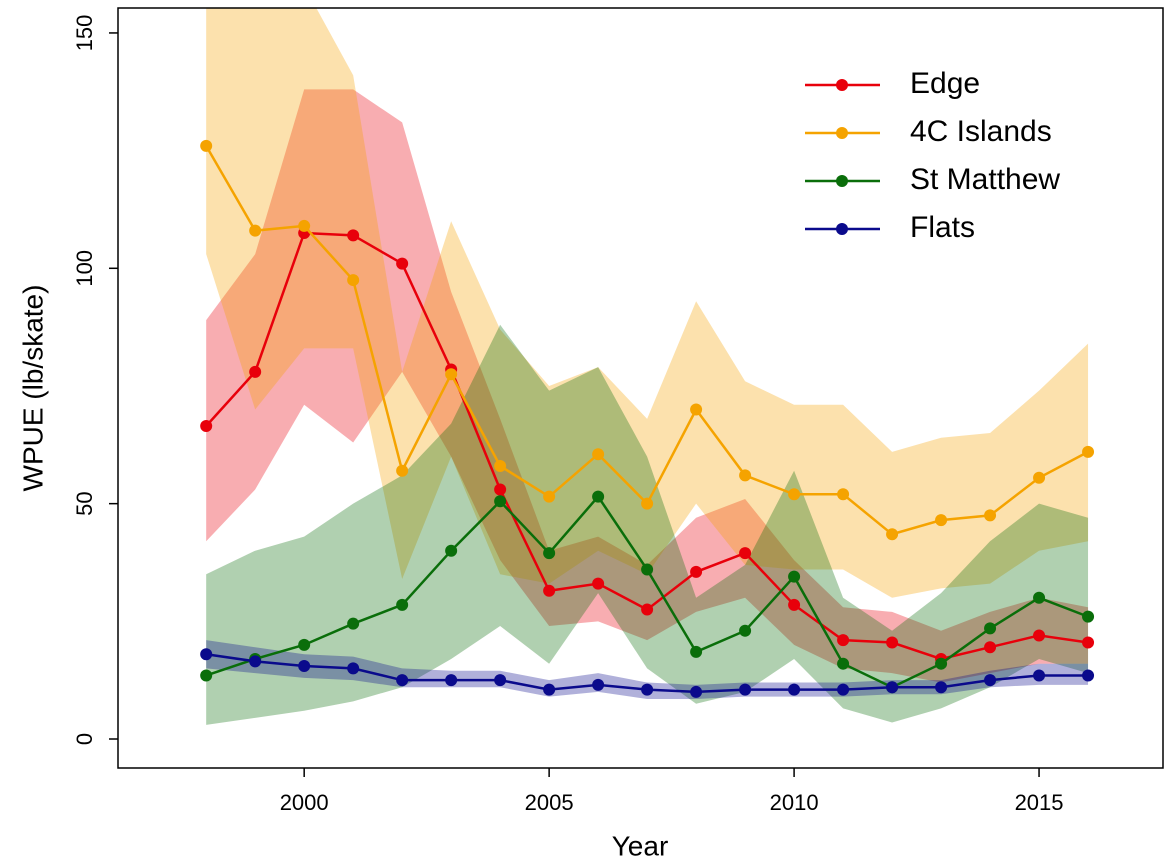 This screenshot has width=1165, height=865. What do you see at coordinates (985, 179) in the screenshot?
I see `legend-label: St Matthew` at bounding box center [985, 179].